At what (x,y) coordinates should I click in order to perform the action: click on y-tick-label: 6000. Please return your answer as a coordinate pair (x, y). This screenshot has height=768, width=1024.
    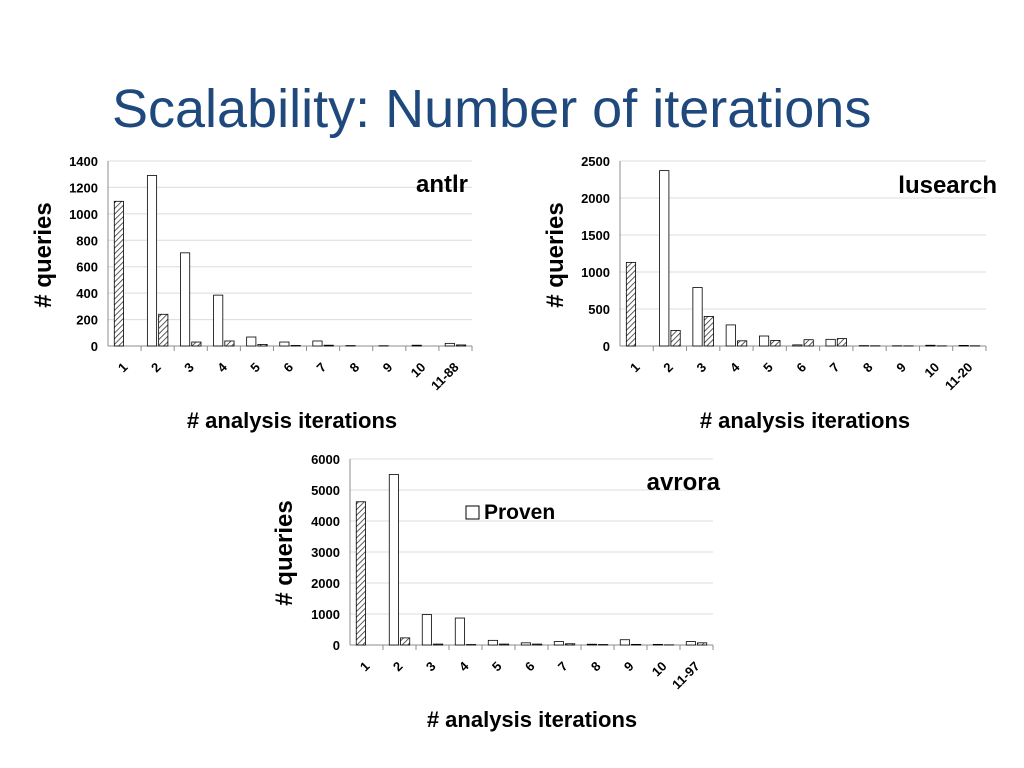
    Looking at the image, I should click on (325, 459).